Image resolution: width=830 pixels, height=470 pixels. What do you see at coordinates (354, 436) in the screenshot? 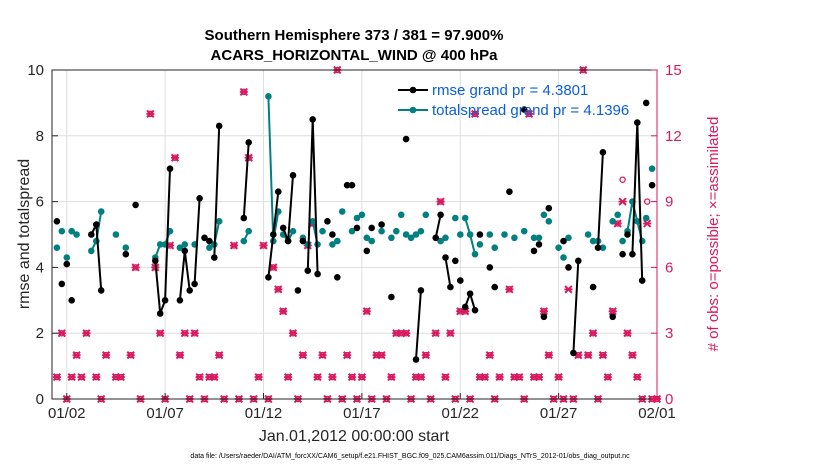
I see `x-axis-label: Jan.01,2012 00:00:00 start` at bounding box center [354, 436].